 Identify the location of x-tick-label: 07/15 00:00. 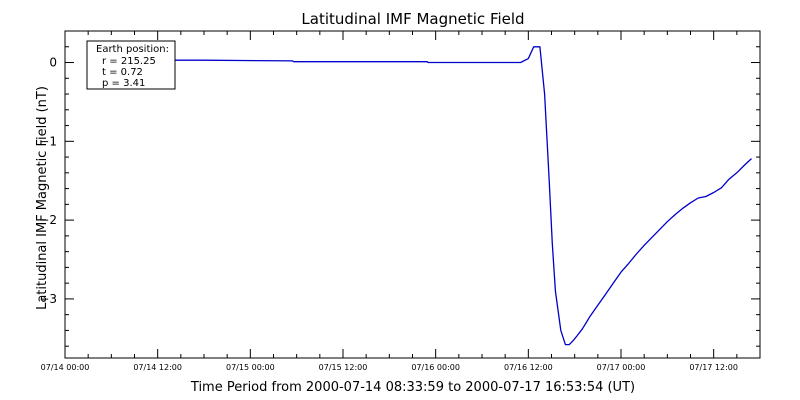
(250, 367).